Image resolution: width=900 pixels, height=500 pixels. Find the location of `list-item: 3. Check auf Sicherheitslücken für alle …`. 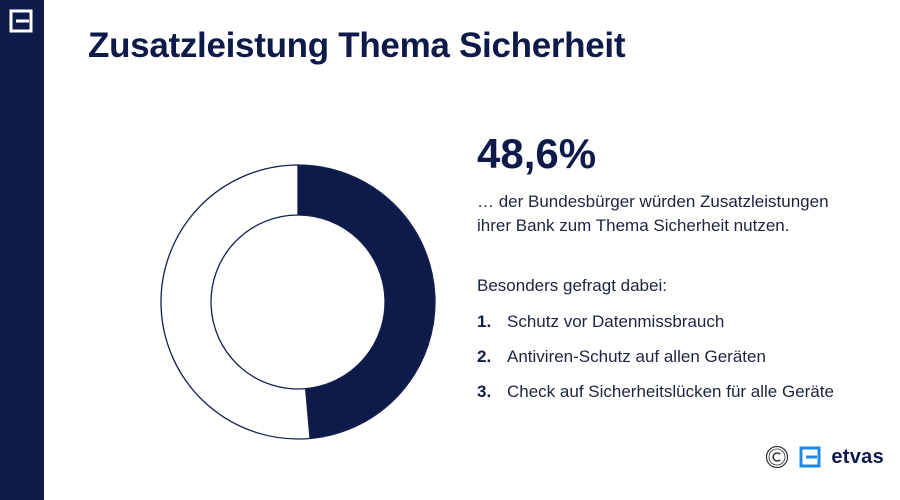

list-item: 3. Check auf Sicherheitslücken für alle … is located at coordinates (655, 399).